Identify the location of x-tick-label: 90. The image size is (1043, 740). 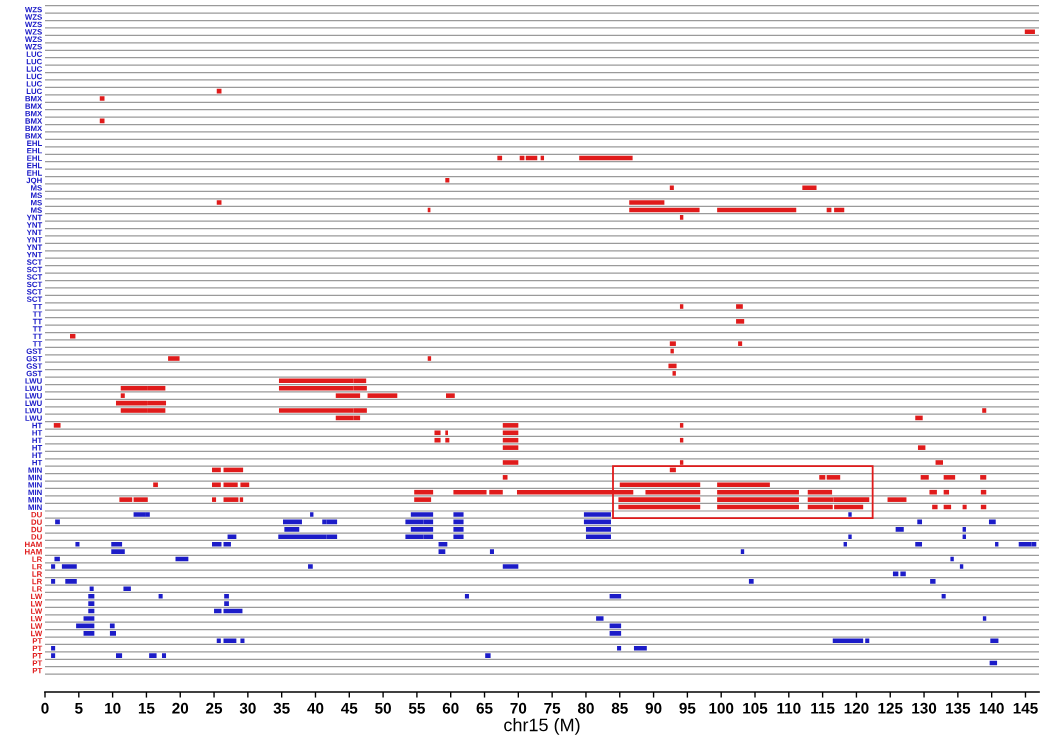
(653, 708).